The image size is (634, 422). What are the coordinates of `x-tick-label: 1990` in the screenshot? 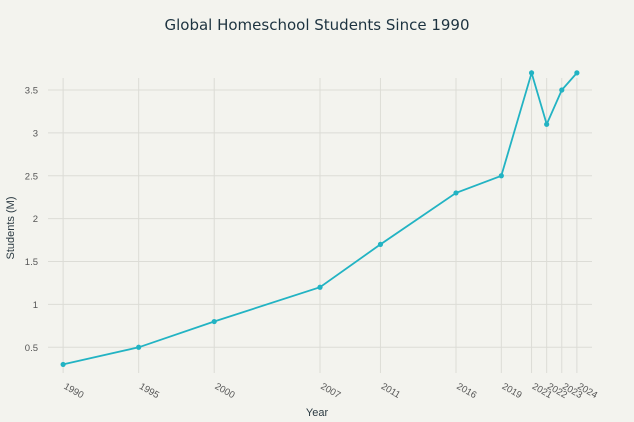 It's located at (74, 391).